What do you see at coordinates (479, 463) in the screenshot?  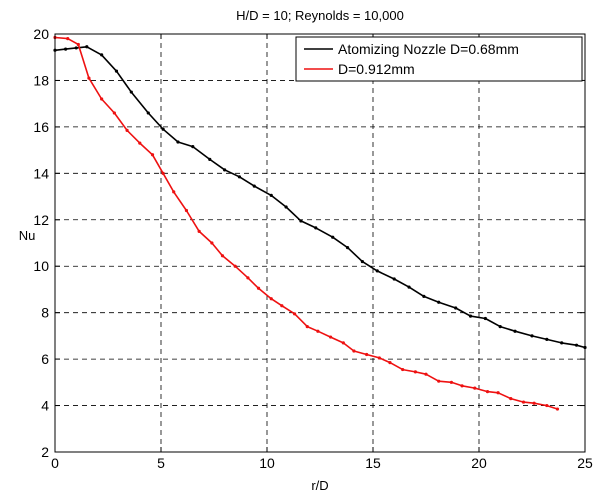 I see `x-tick-label: 20` at bounding box center [479, 463].